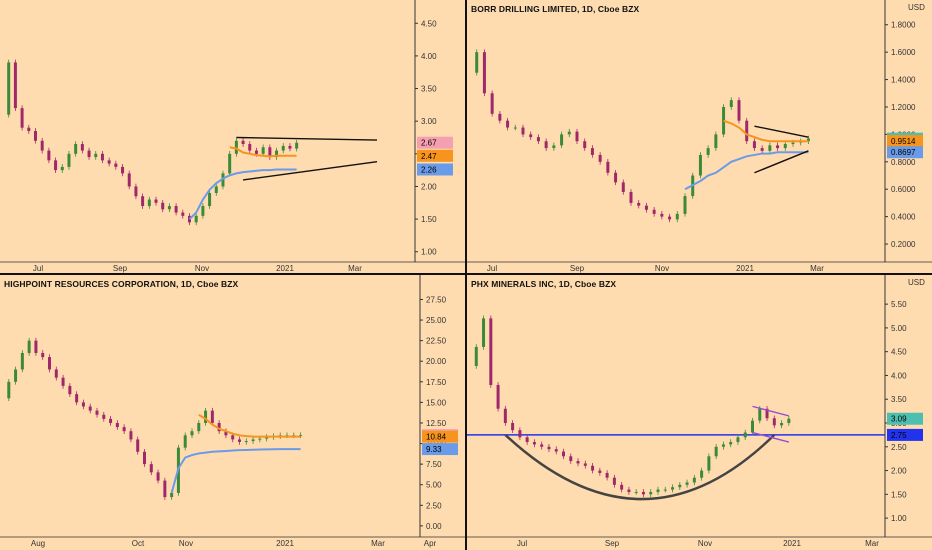 This screenshot has width=932, height=550. Describe the element at coordinates (436, 320) in the screenshot. I see `y-tick-label: 25.00` at that location.